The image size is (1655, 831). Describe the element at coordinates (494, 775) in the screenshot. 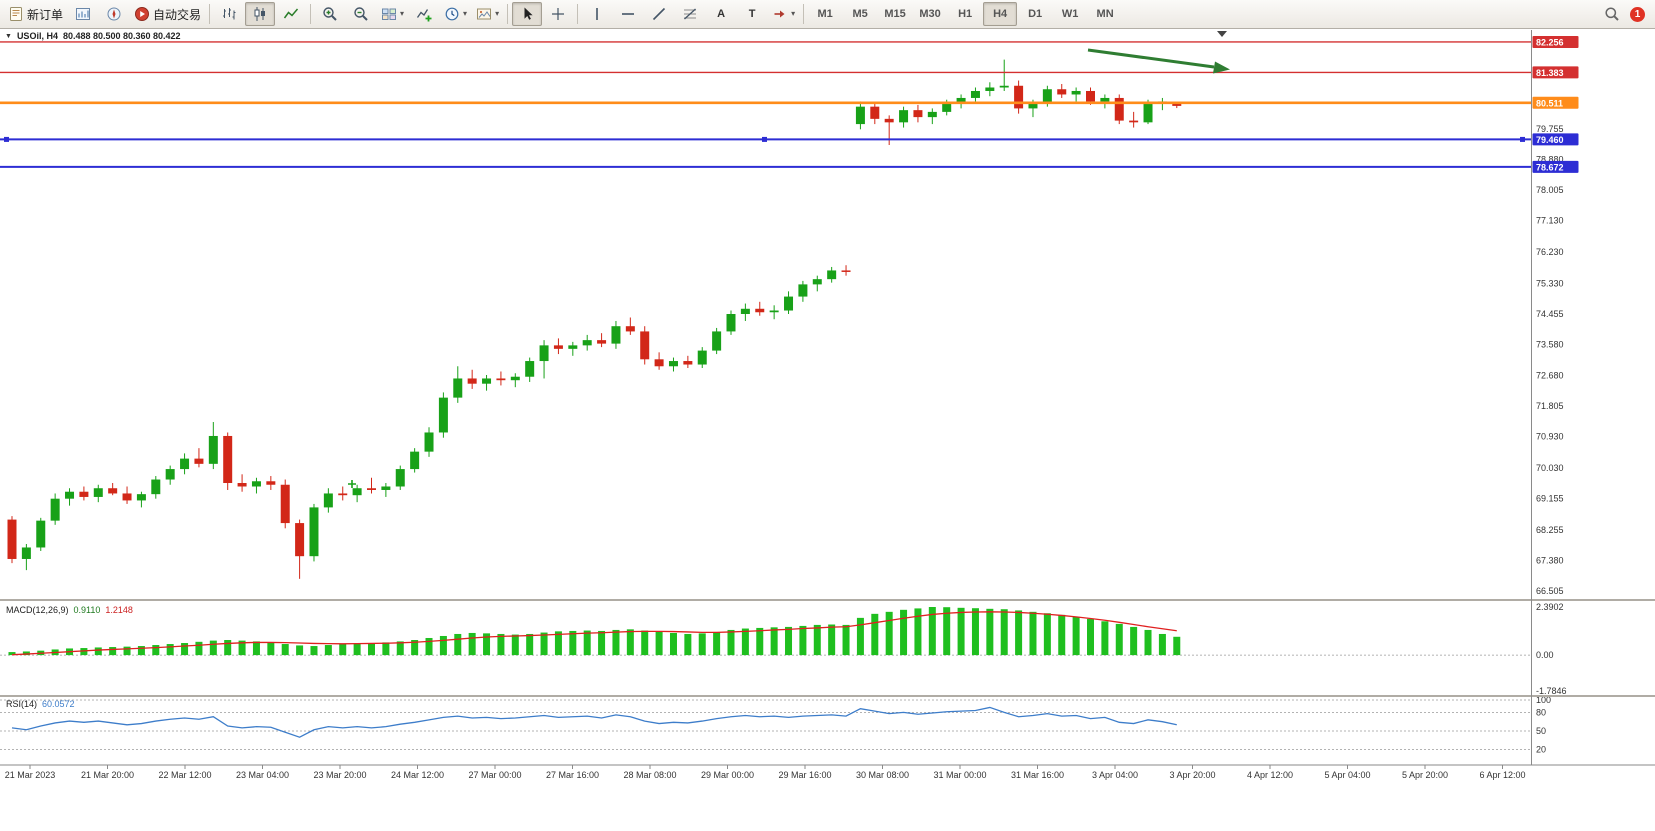

I see `time-axis-label: 27 Mar 00:00` at that location.